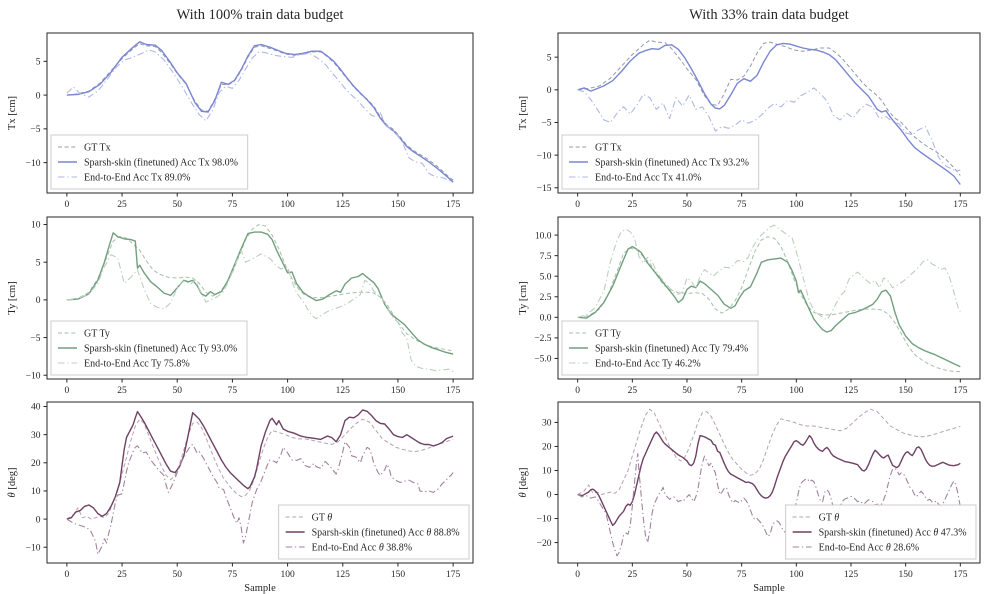  Describe the element at coordinates (36, 408) in the screenshot. I see `y-tick-label: 40` at that location.